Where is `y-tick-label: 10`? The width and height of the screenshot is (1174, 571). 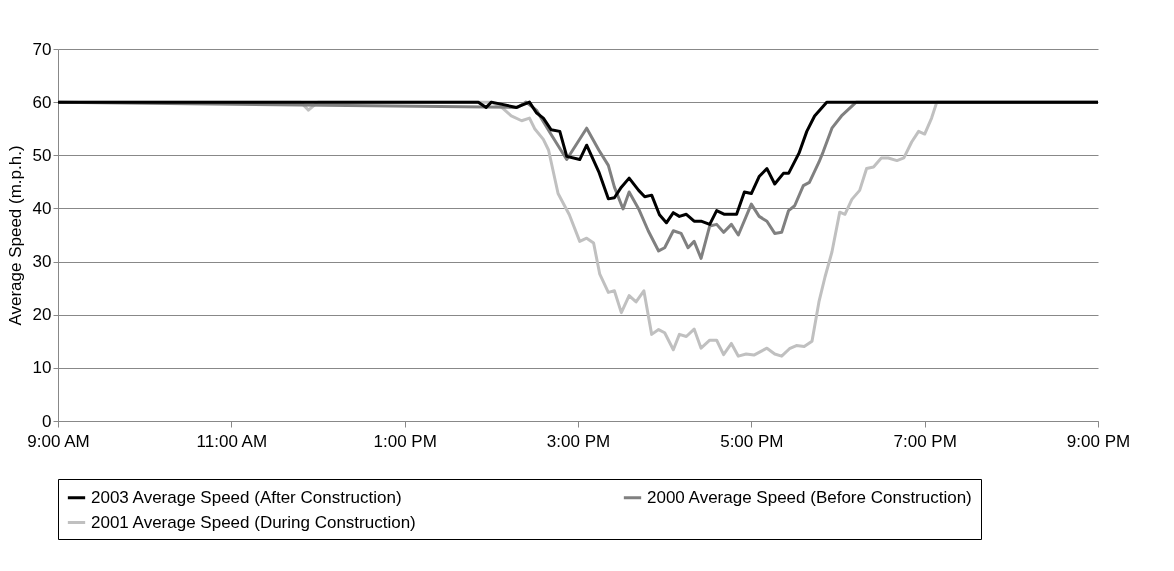 y-tick-label: 10 is located at coordinates (42, 368).